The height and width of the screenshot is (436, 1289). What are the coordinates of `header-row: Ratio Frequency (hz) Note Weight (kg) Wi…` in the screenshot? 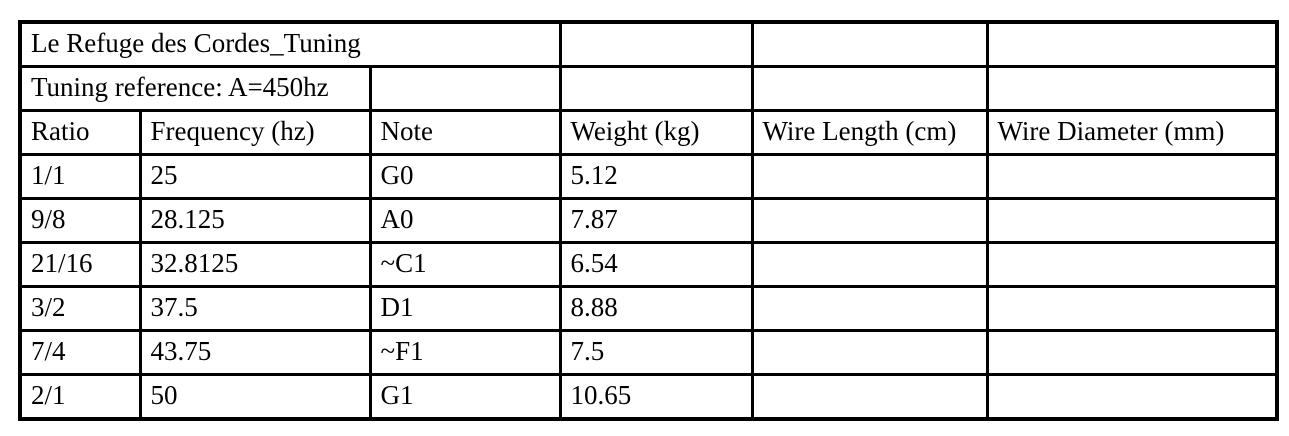 It's located at (648, 132).